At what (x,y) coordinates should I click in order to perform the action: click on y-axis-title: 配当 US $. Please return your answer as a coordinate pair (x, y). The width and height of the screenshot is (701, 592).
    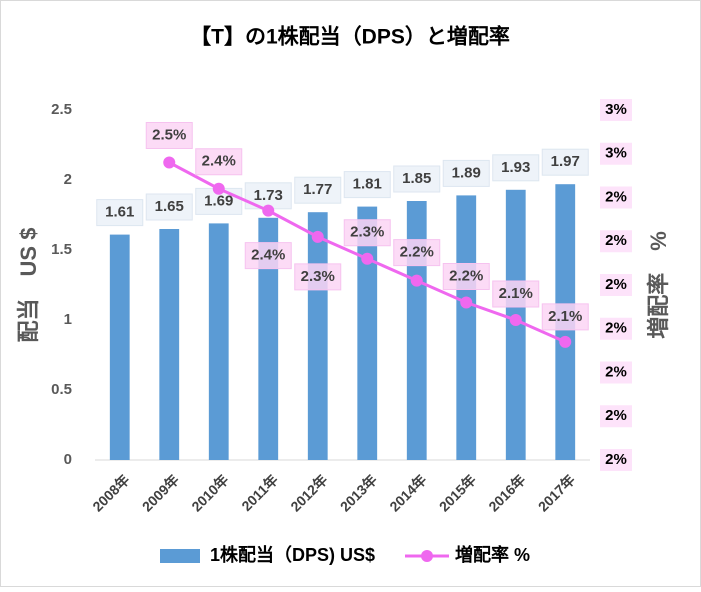
    Looking at the image, I should click on (28, 285).